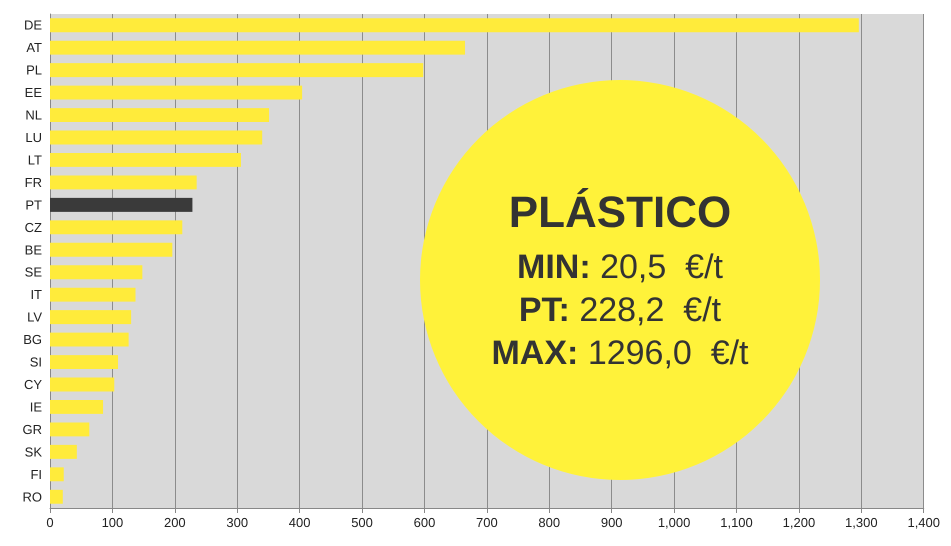 The height and width of the screenshot is (546, 951). I want to click on y-tick-label: FI, so click(36, 474).